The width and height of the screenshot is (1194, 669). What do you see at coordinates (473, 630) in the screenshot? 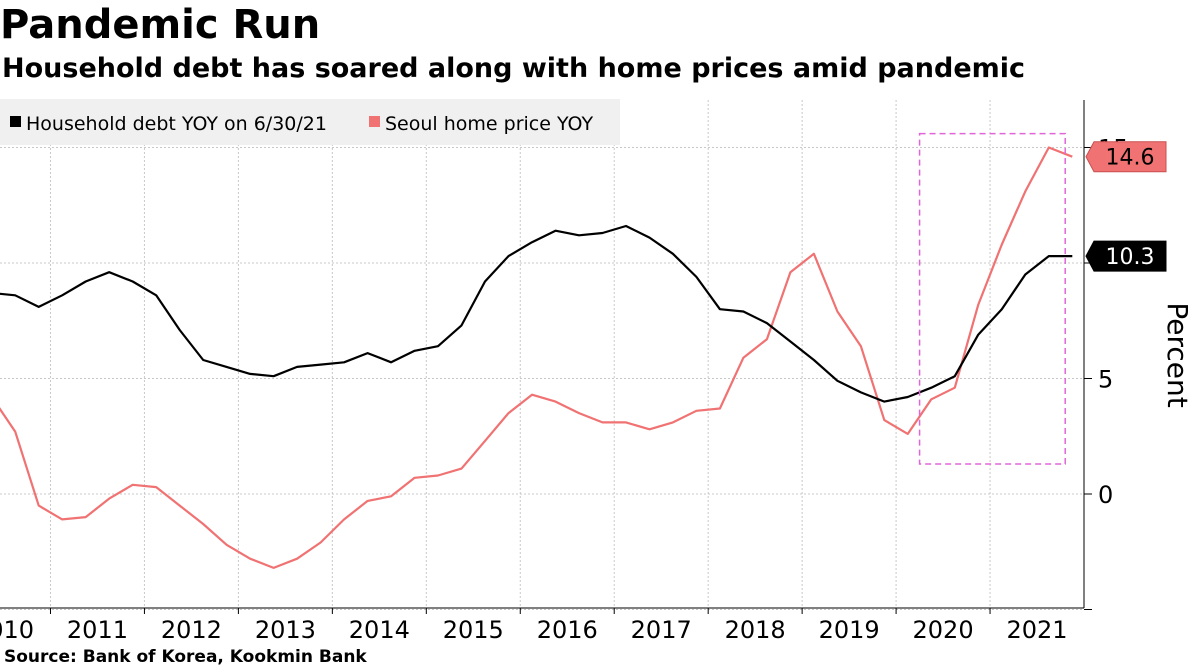
I see `x-tick-label: 2015` at bounding box center [473, 630].